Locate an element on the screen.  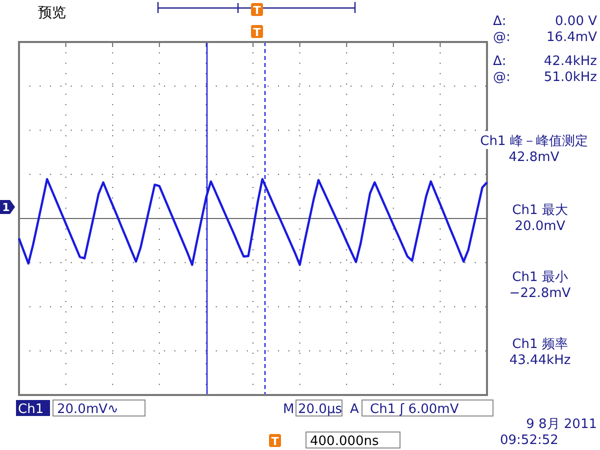
text: 16.4mV is located at coordinates (572, 37).